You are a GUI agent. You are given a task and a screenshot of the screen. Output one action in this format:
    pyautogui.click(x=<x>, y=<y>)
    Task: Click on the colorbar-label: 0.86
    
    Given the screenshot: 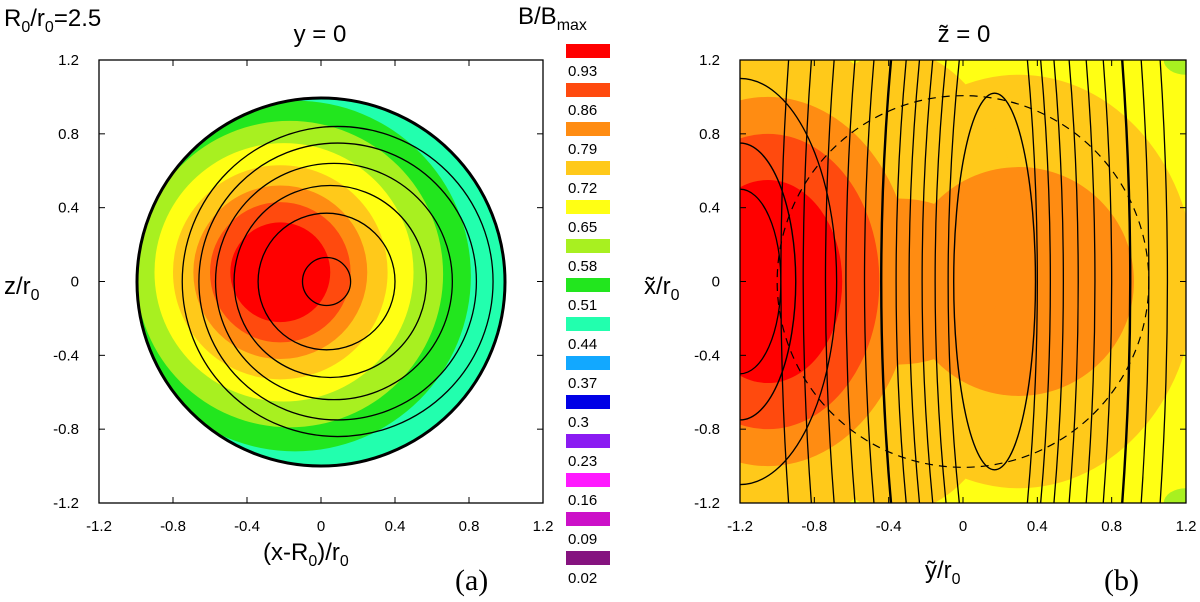 What is the action you would take?
    pyautogui.click(x=582, y=110)
    